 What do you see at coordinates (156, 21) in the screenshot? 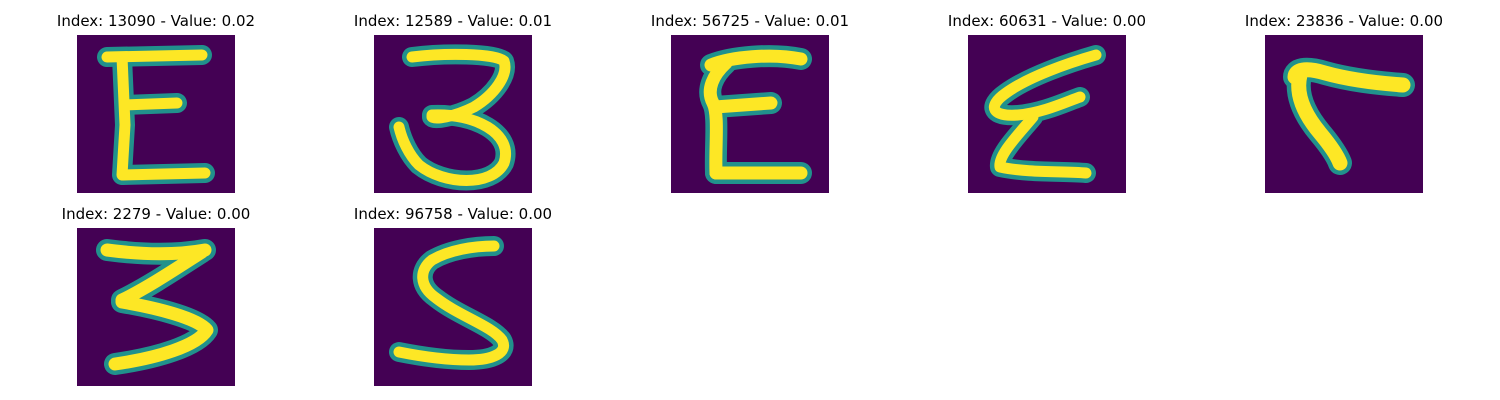
I see `panel-title: Index: 13090 - Value: 0.02` at bounding box center [156, 21].